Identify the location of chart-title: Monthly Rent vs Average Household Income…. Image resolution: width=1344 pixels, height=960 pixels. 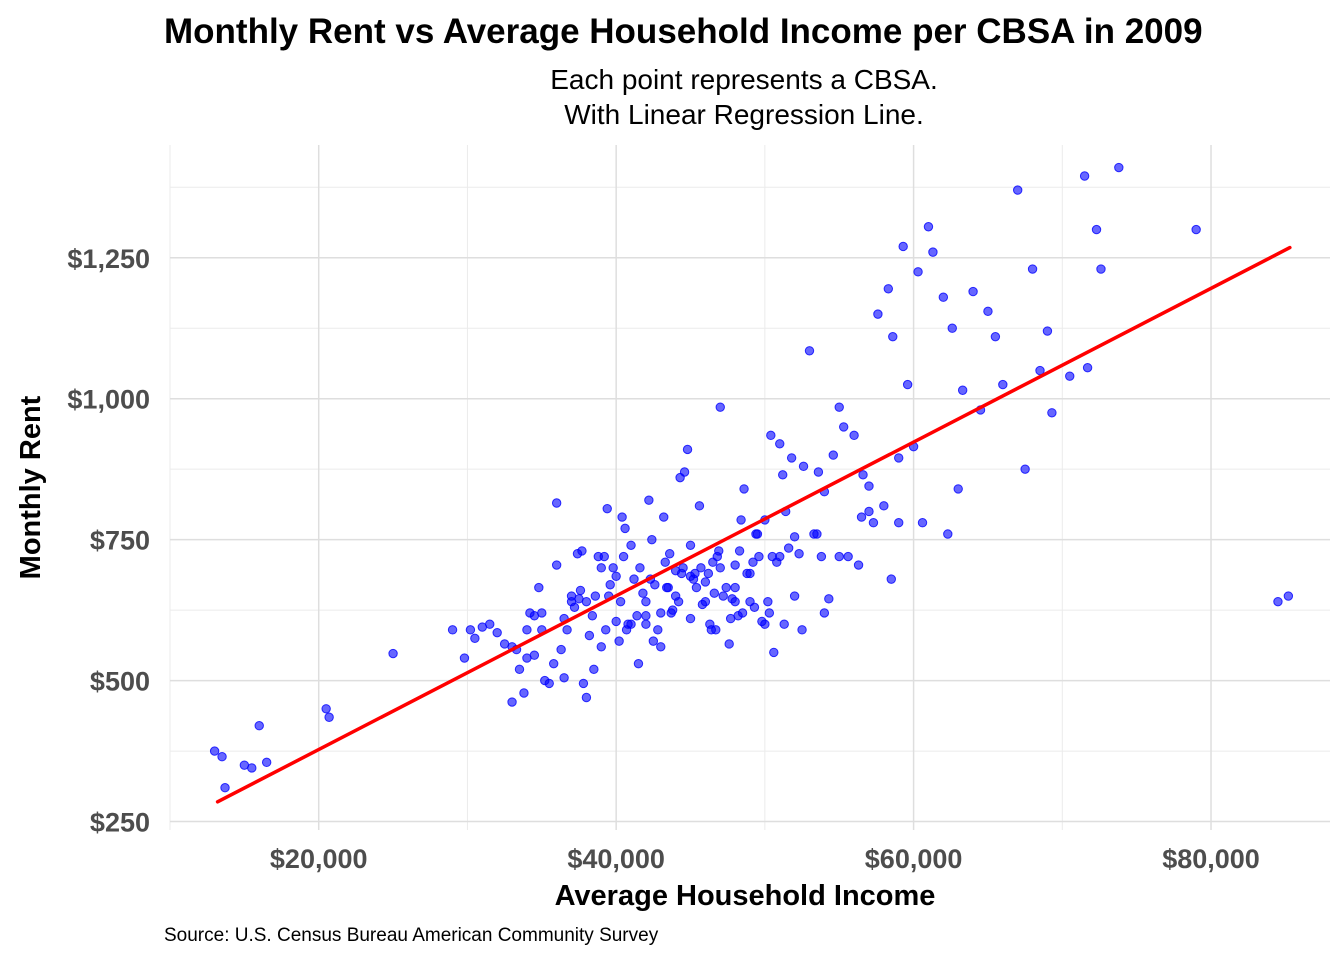
(683, 31).